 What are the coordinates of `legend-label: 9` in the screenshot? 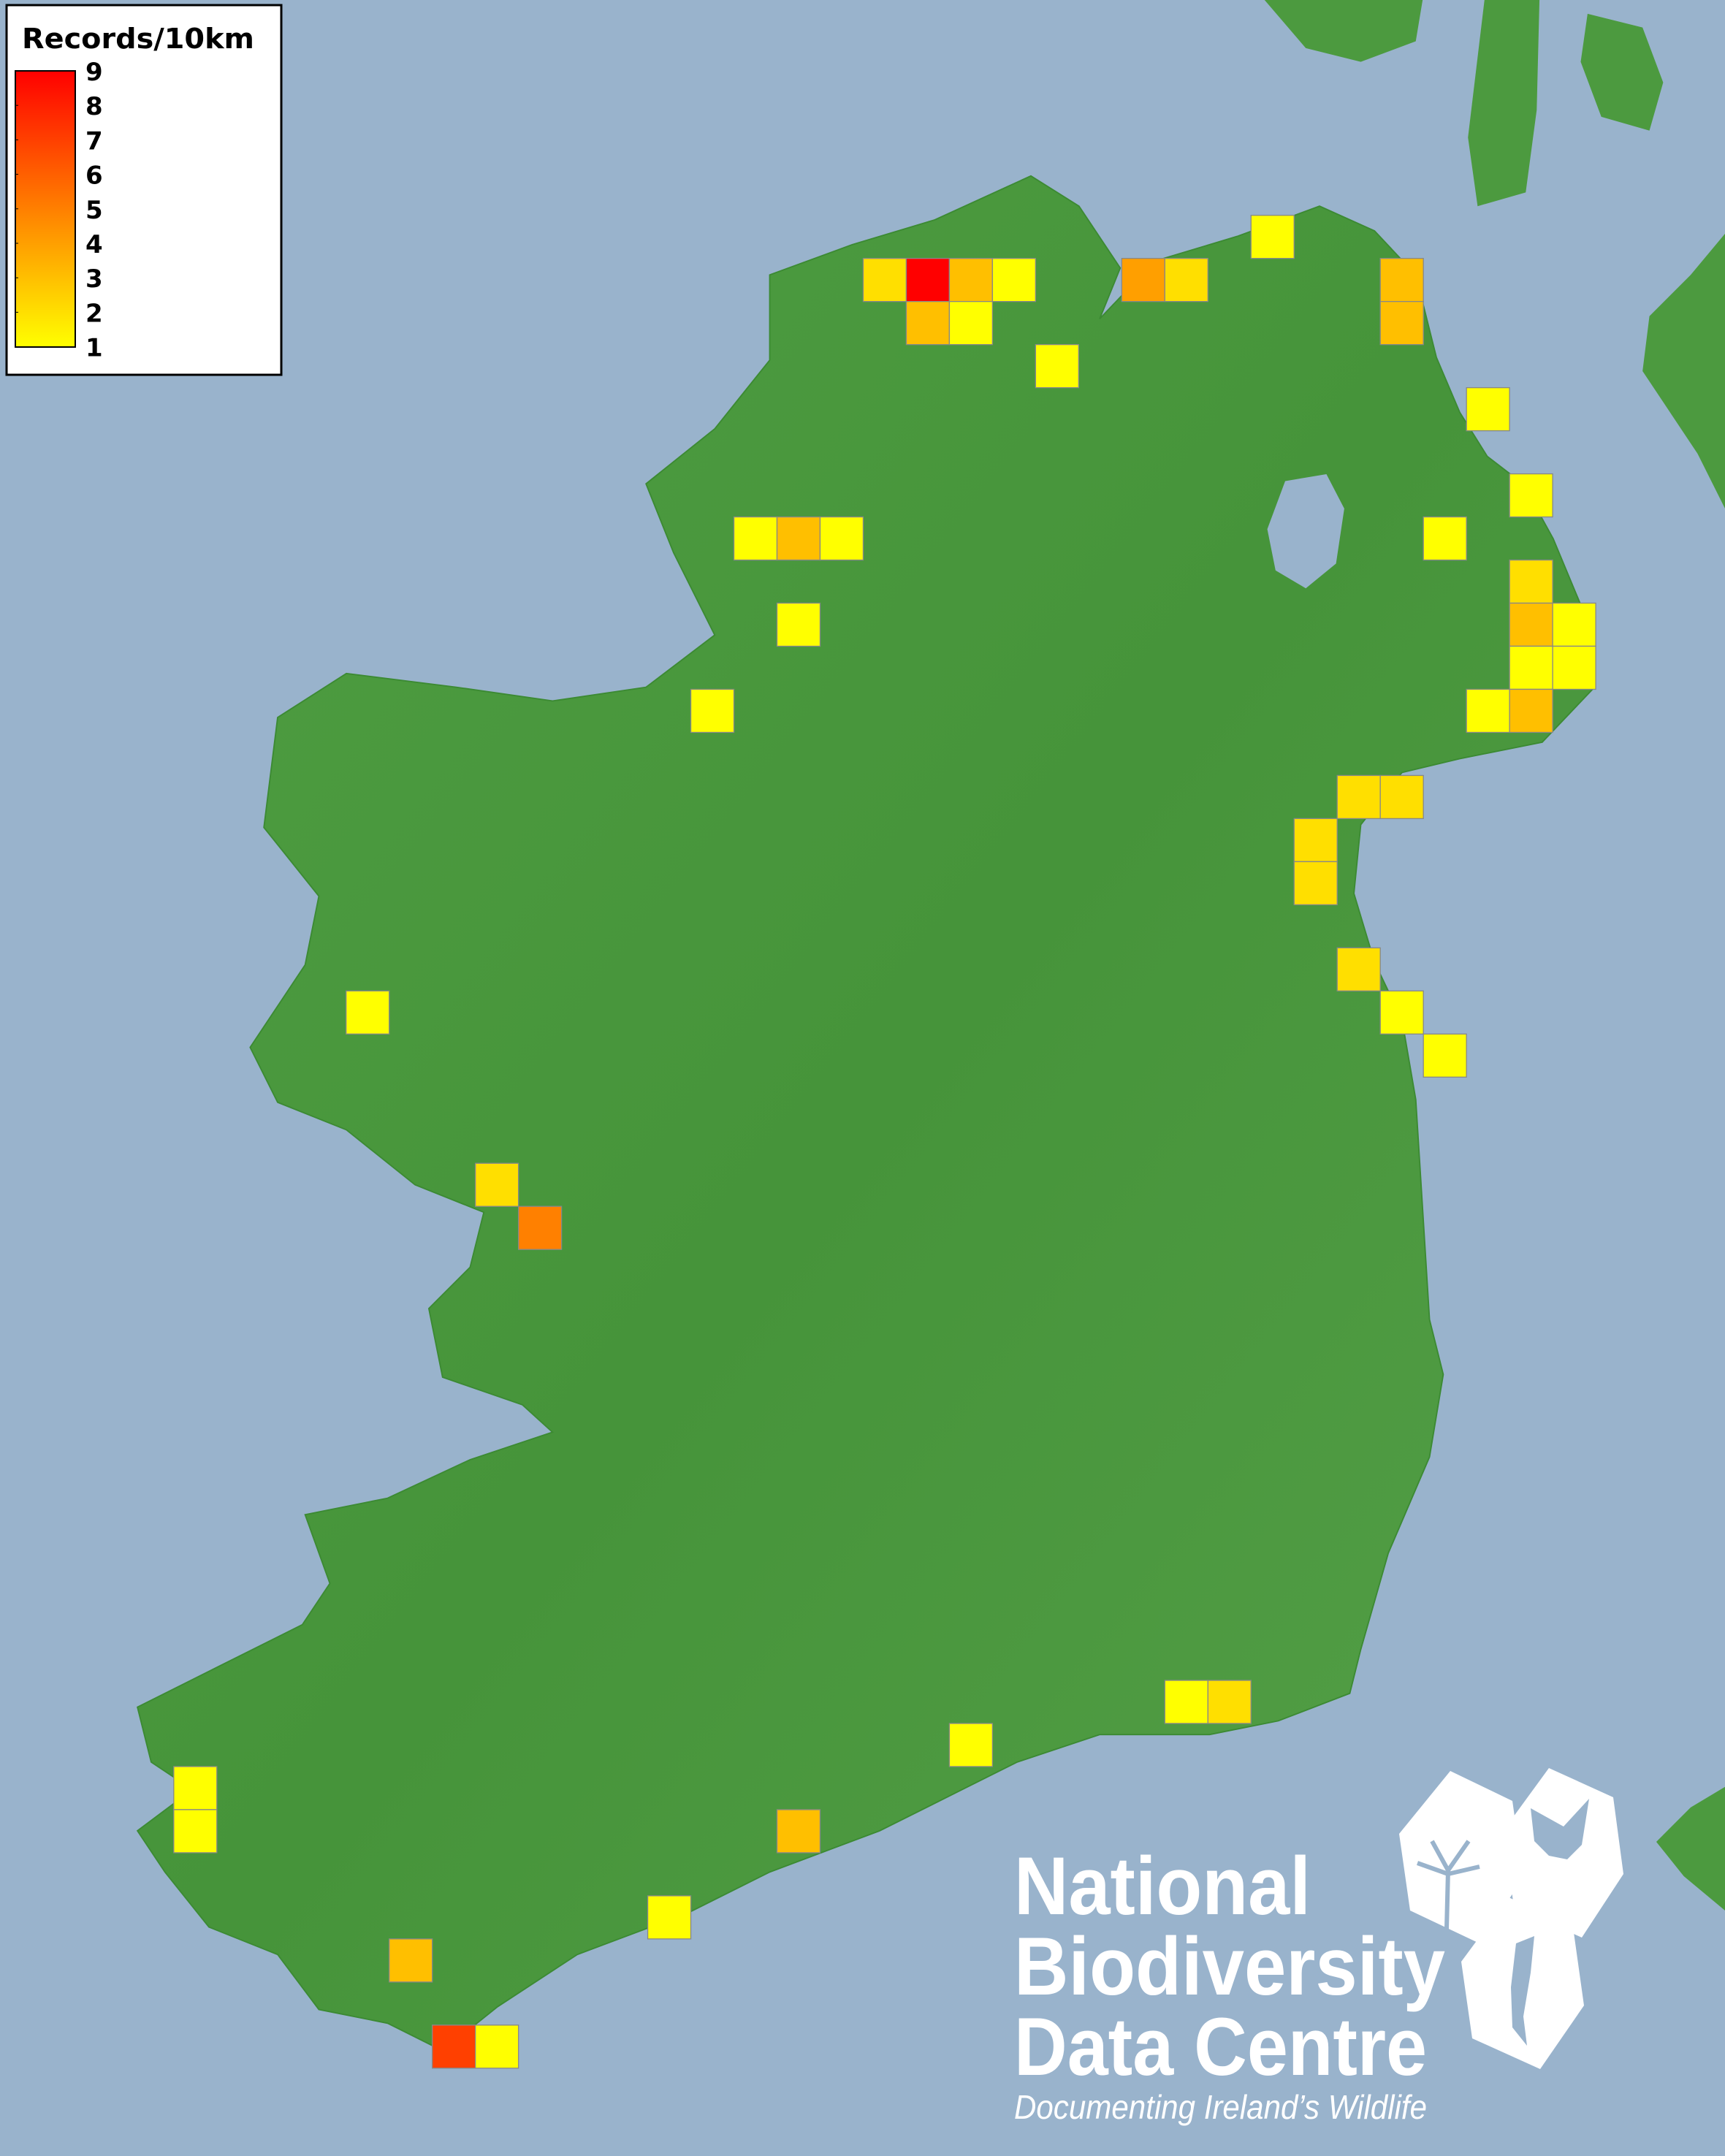 It's located at (94, 72).